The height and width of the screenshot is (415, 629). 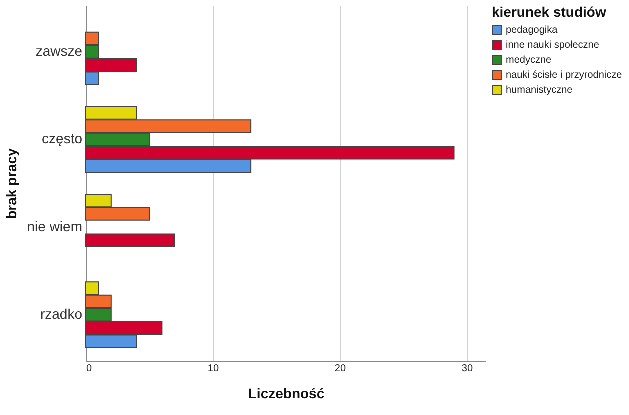 I want to click on legend-label: humanistyczne, so click(x=540, y=90).